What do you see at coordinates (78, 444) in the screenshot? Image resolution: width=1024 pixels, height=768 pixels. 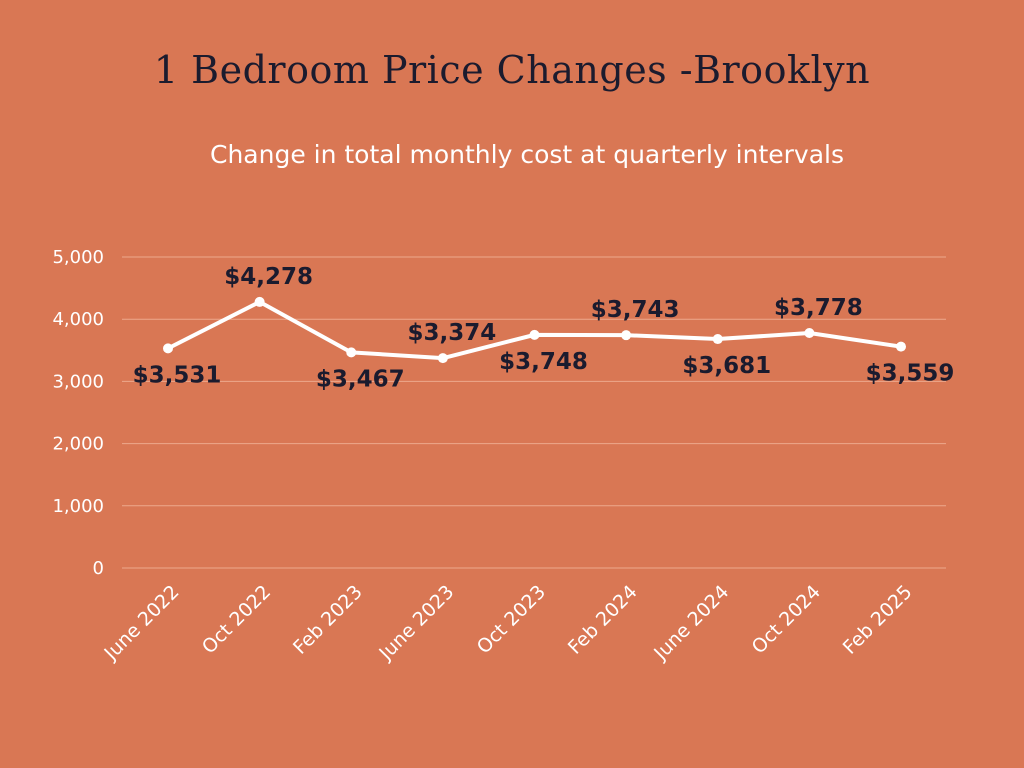 I see `y-tick-label: 2,000` at bounding box center [78, 444].